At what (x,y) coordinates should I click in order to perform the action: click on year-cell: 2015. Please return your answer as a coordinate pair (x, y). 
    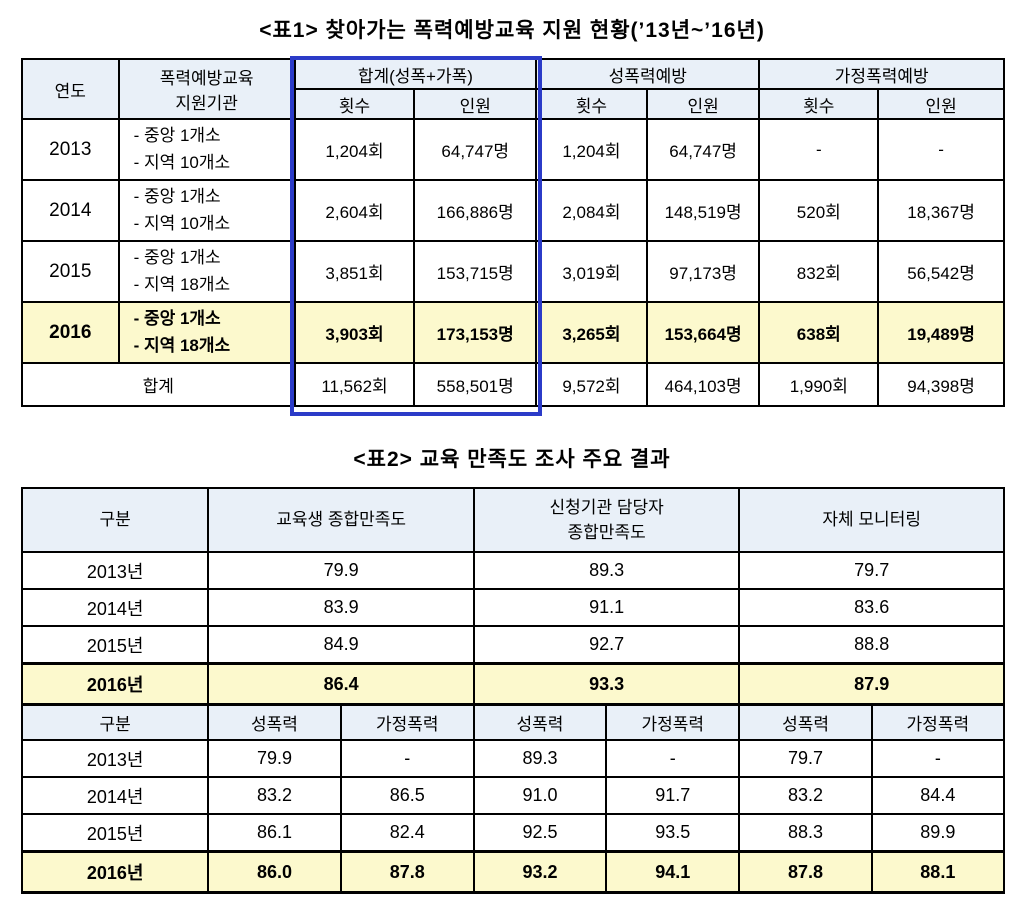
    Looking at the image, I should click on (70, 271).